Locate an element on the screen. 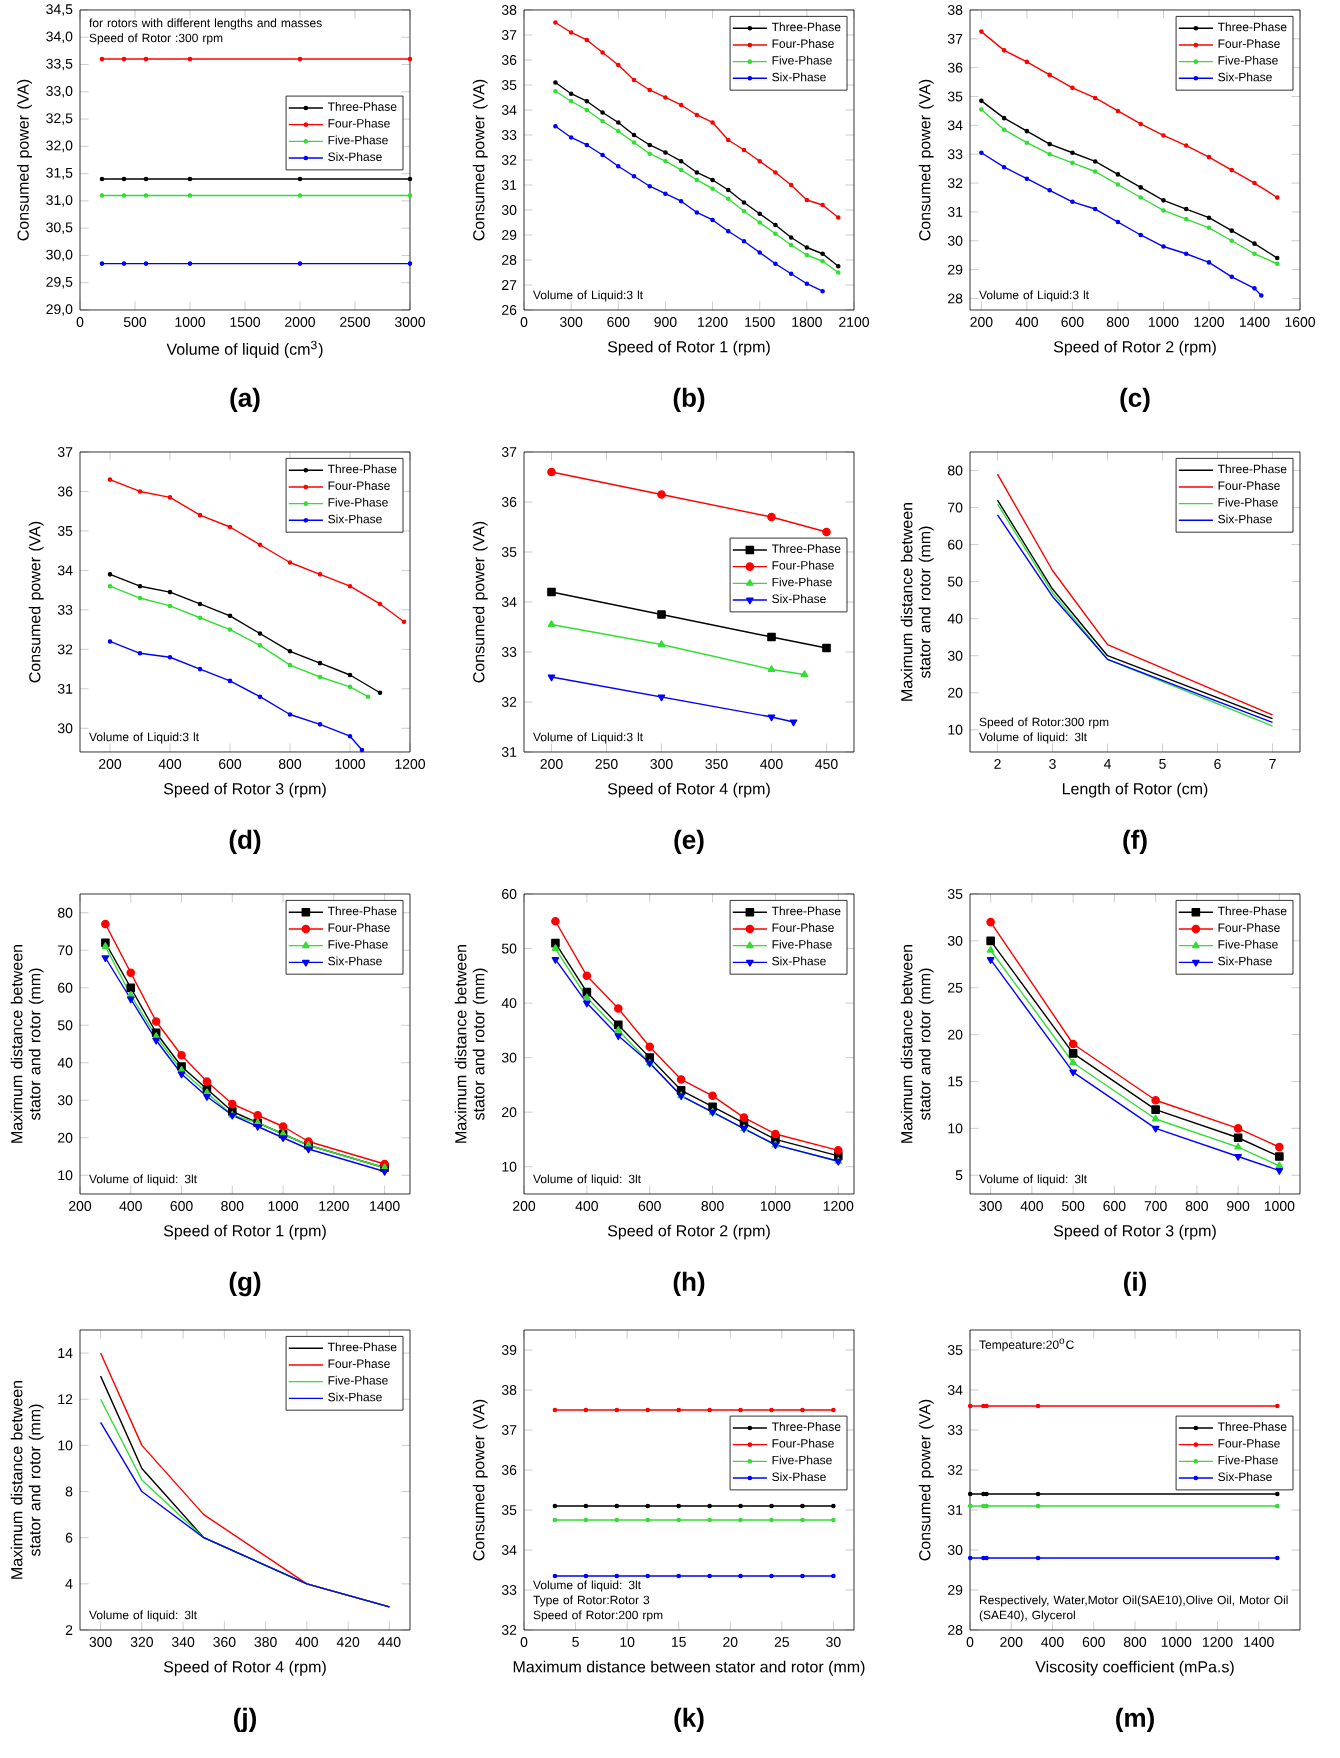 The height and width of the screenshot is (1758, 1340). text: (i) is located at coordinates (1135, 1284).